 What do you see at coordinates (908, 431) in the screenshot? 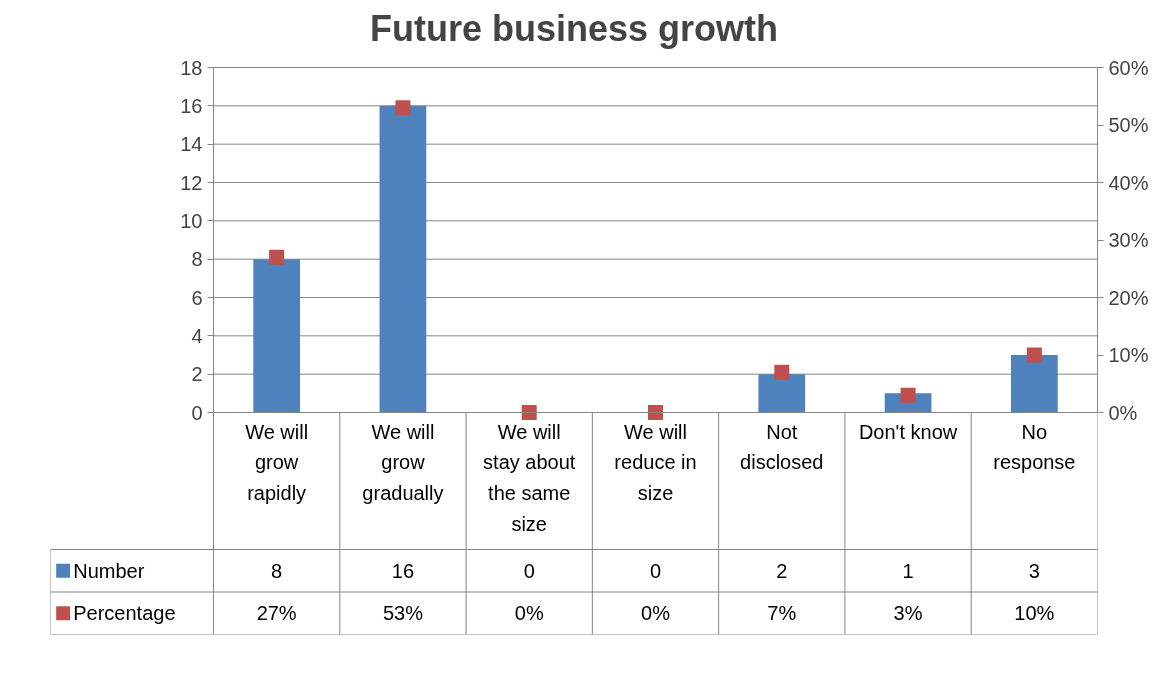
I see `x-tick-label: Don't know` at bounding box center [908, 431].